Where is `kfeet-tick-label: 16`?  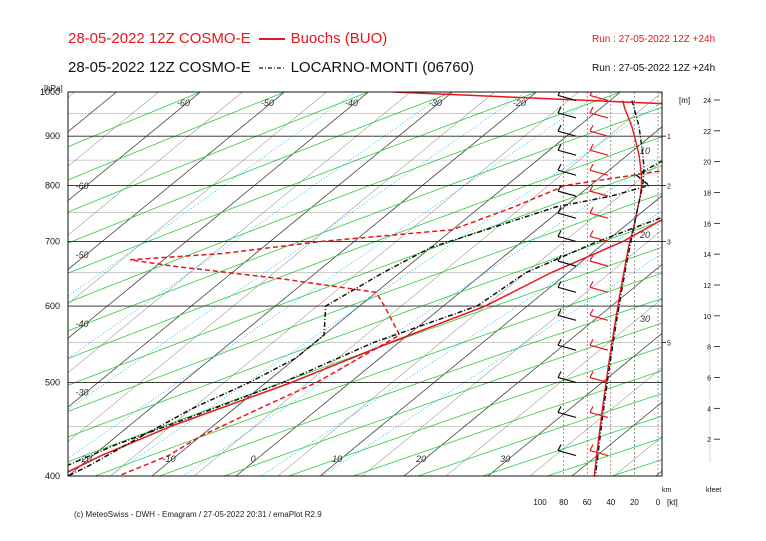 kfeet-tick-label: 16 is located at coordinates (707, 224).